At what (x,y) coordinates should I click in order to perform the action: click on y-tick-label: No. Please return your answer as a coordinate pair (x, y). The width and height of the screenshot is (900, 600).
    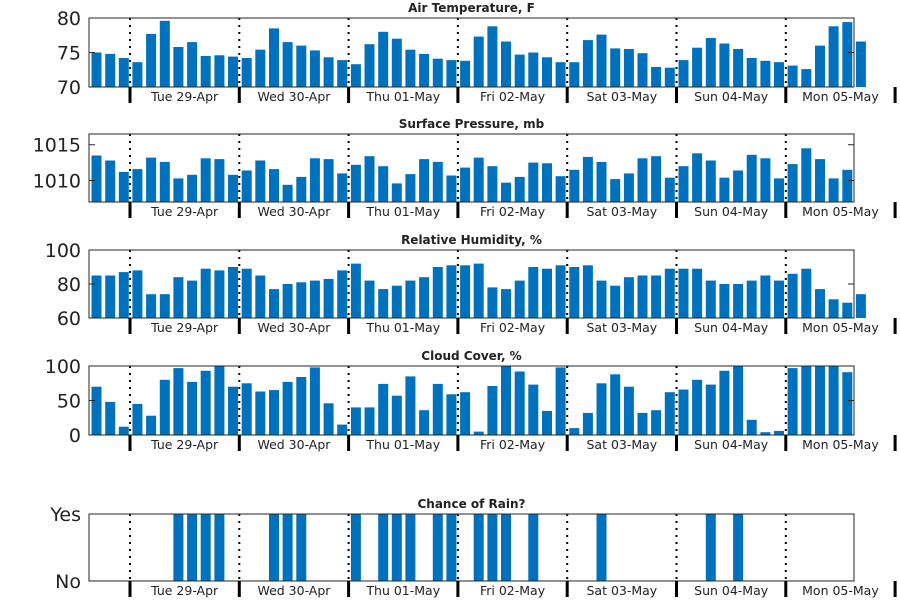
    Looking at the image, I should click on (68, 582).